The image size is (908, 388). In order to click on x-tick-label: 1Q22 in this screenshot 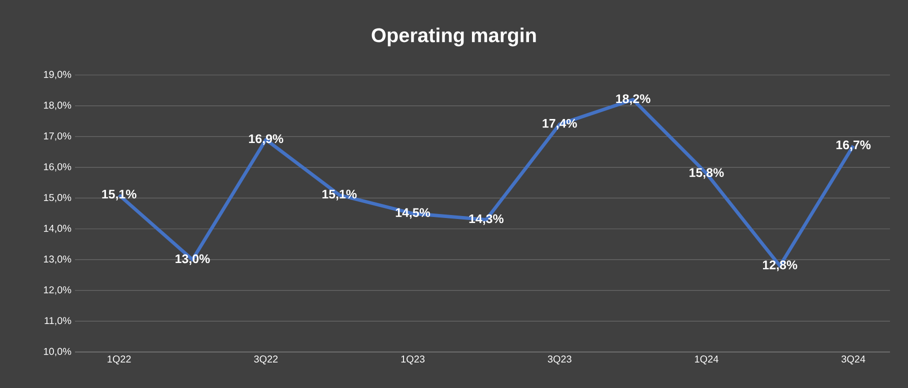, I will do `click(119, 360)`.